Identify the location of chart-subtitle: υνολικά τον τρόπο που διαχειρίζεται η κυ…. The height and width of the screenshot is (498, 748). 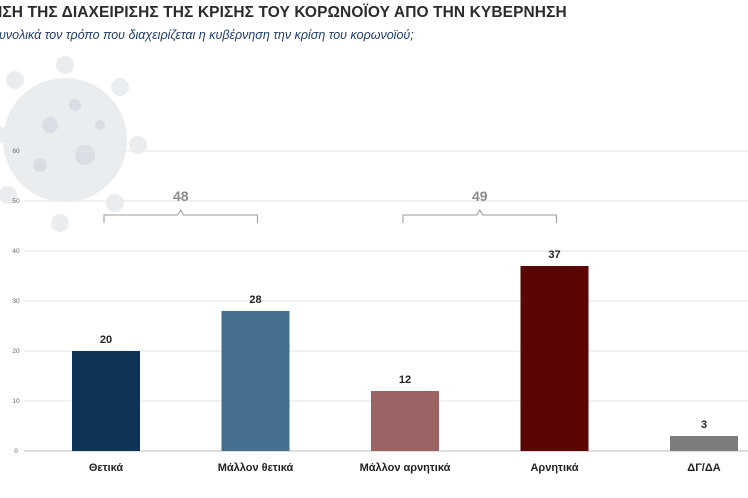
(207, 35).